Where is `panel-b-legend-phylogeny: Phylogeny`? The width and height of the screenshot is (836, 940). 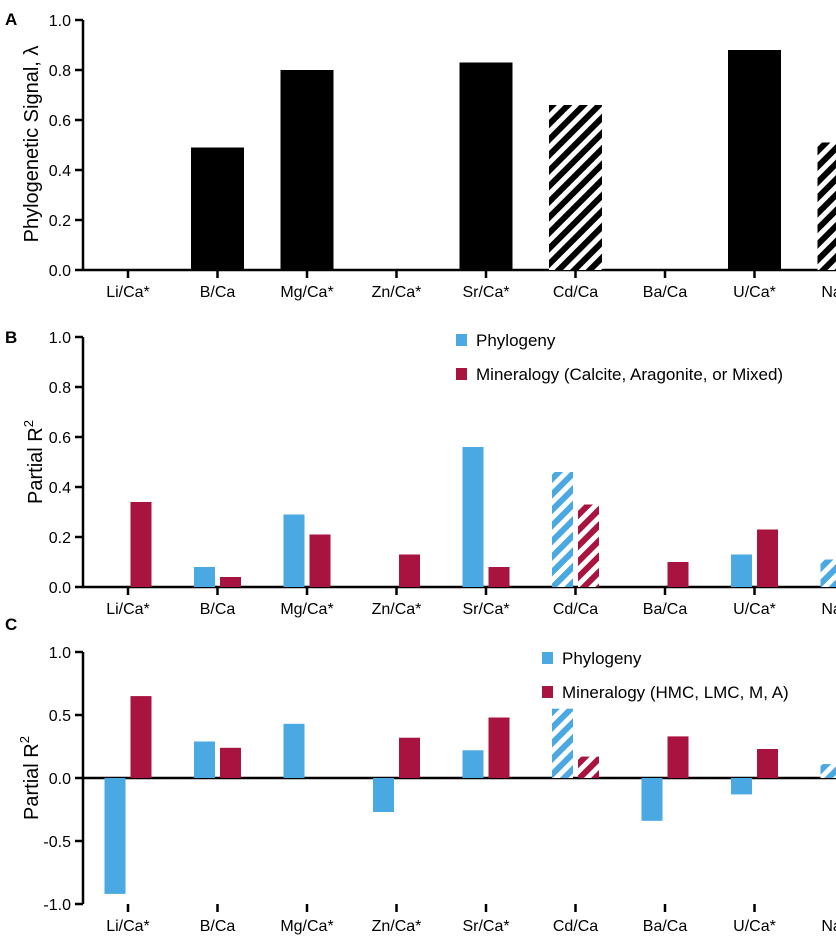 panel-b-legend-phylogeny: Phylogeny is located at coordinates (516, 340).